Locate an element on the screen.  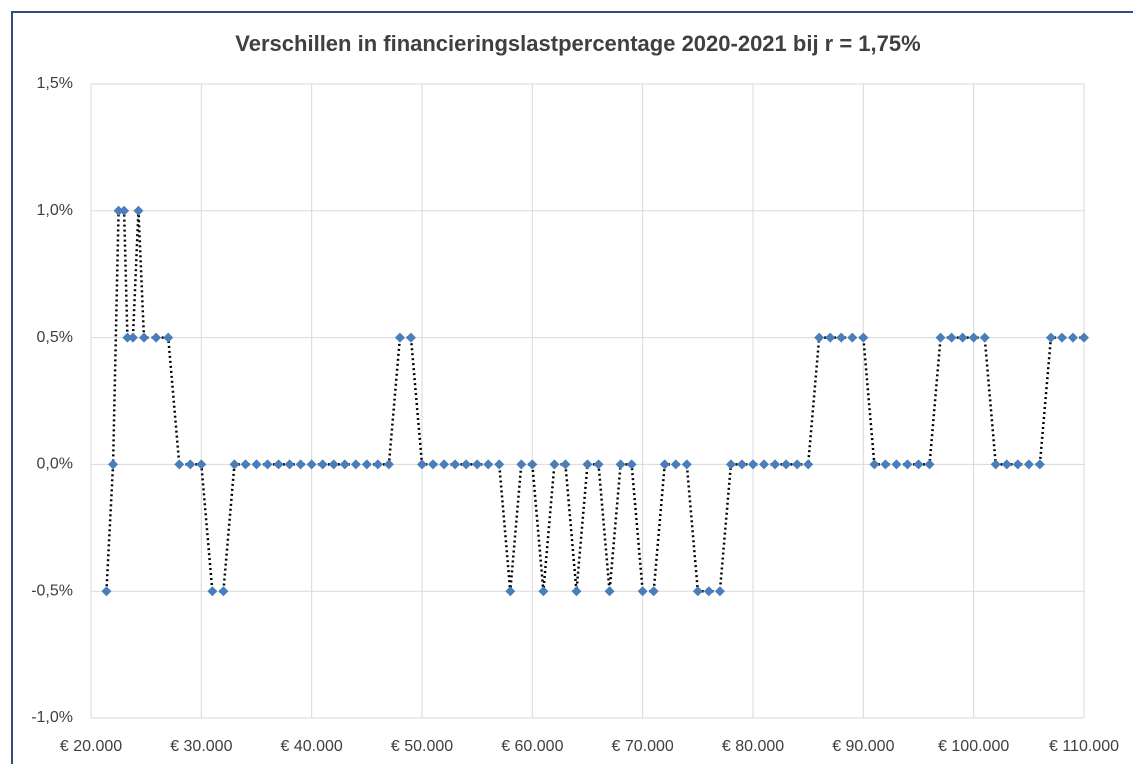
y-tick-label: 1,5% is located at coordinates (55, 83).